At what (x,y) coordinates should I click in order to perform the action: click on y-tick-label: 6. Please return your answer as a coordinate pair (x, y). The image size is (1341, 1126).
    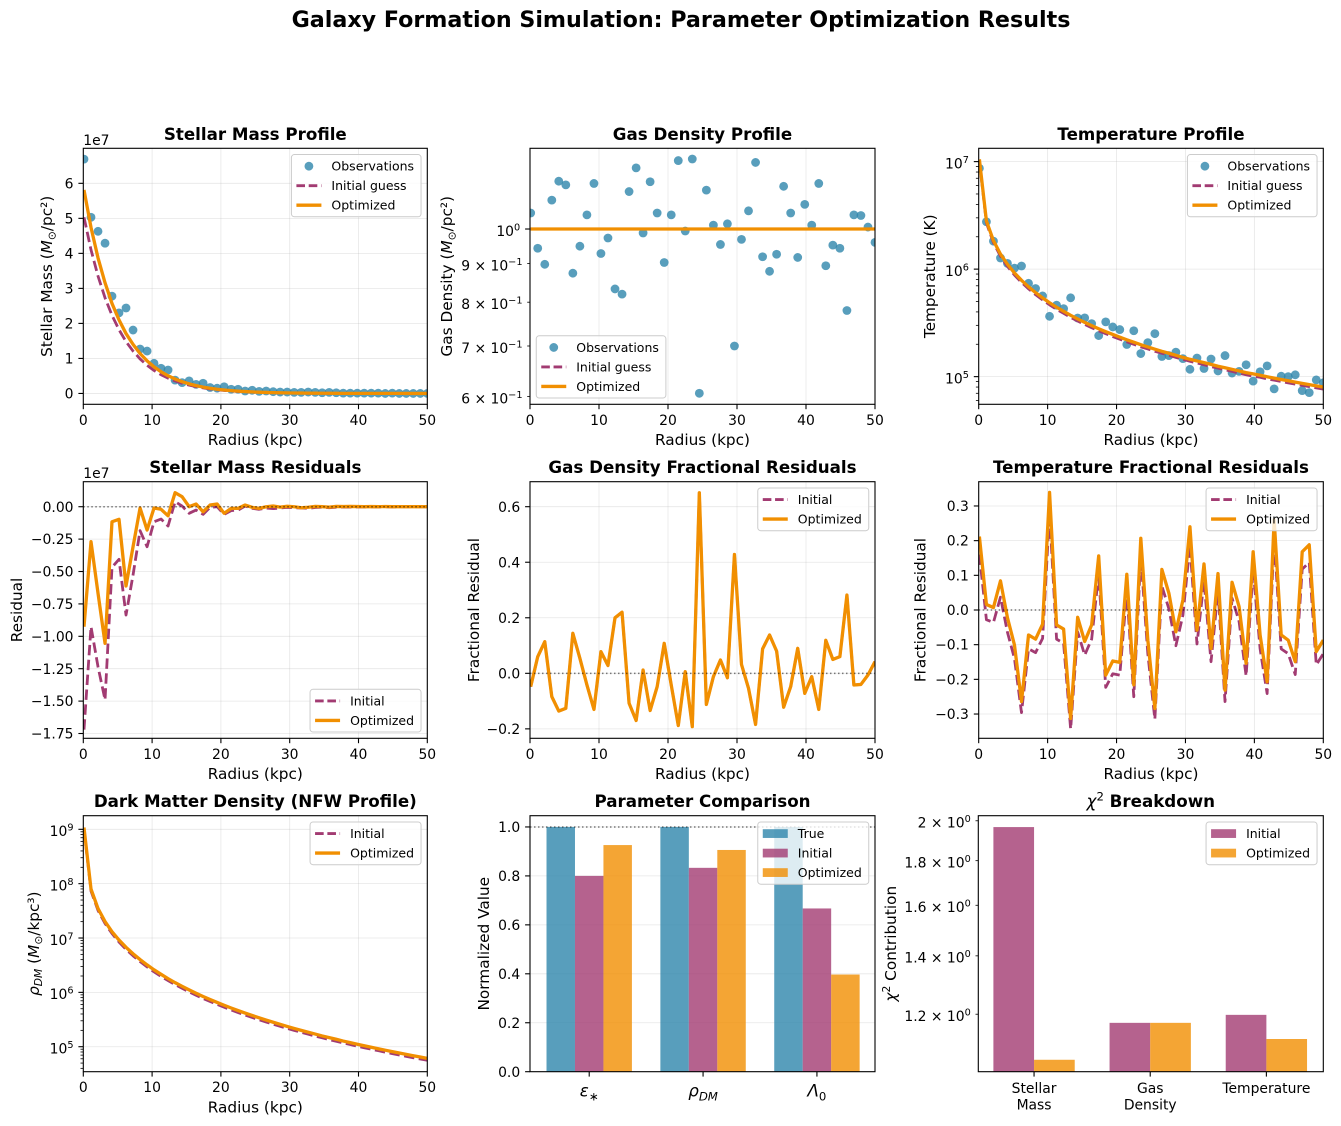
    Looking at the image, I should click on (69, 184).